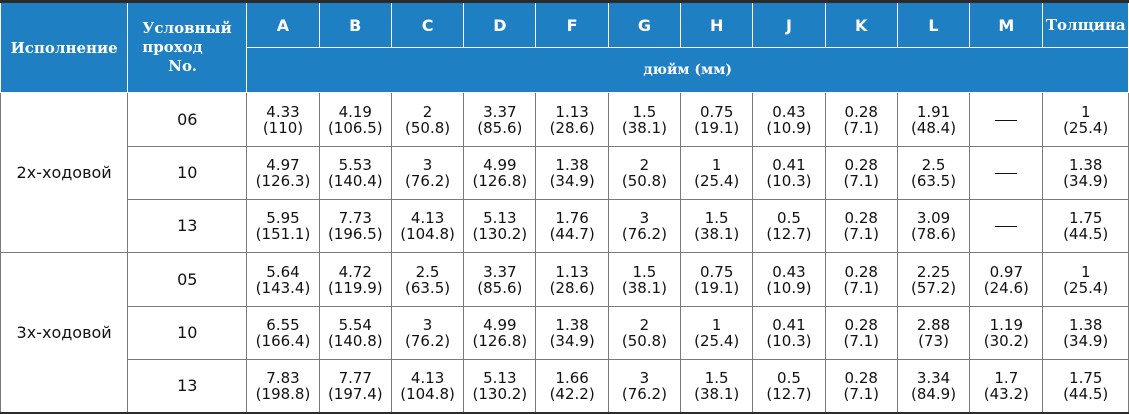 This screenshot has width=1129, height=414. I want to click on nominal-size-cell: 13, so click(187, 386).